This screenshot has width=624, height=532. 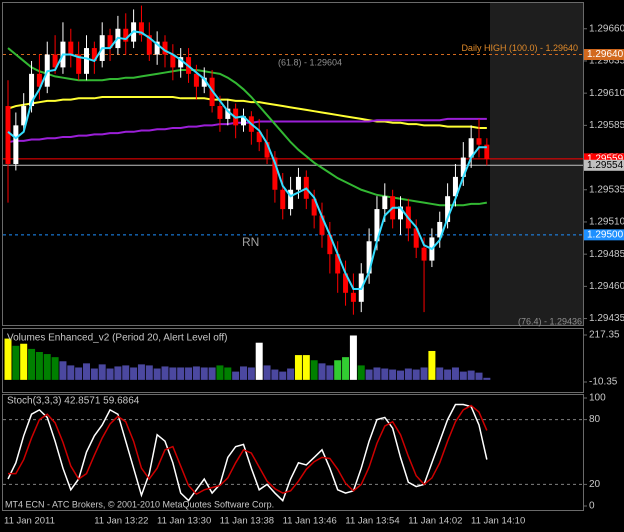 I want to click on x-tick-label: 11 Jan 13:38, so click(x=247, y=521).